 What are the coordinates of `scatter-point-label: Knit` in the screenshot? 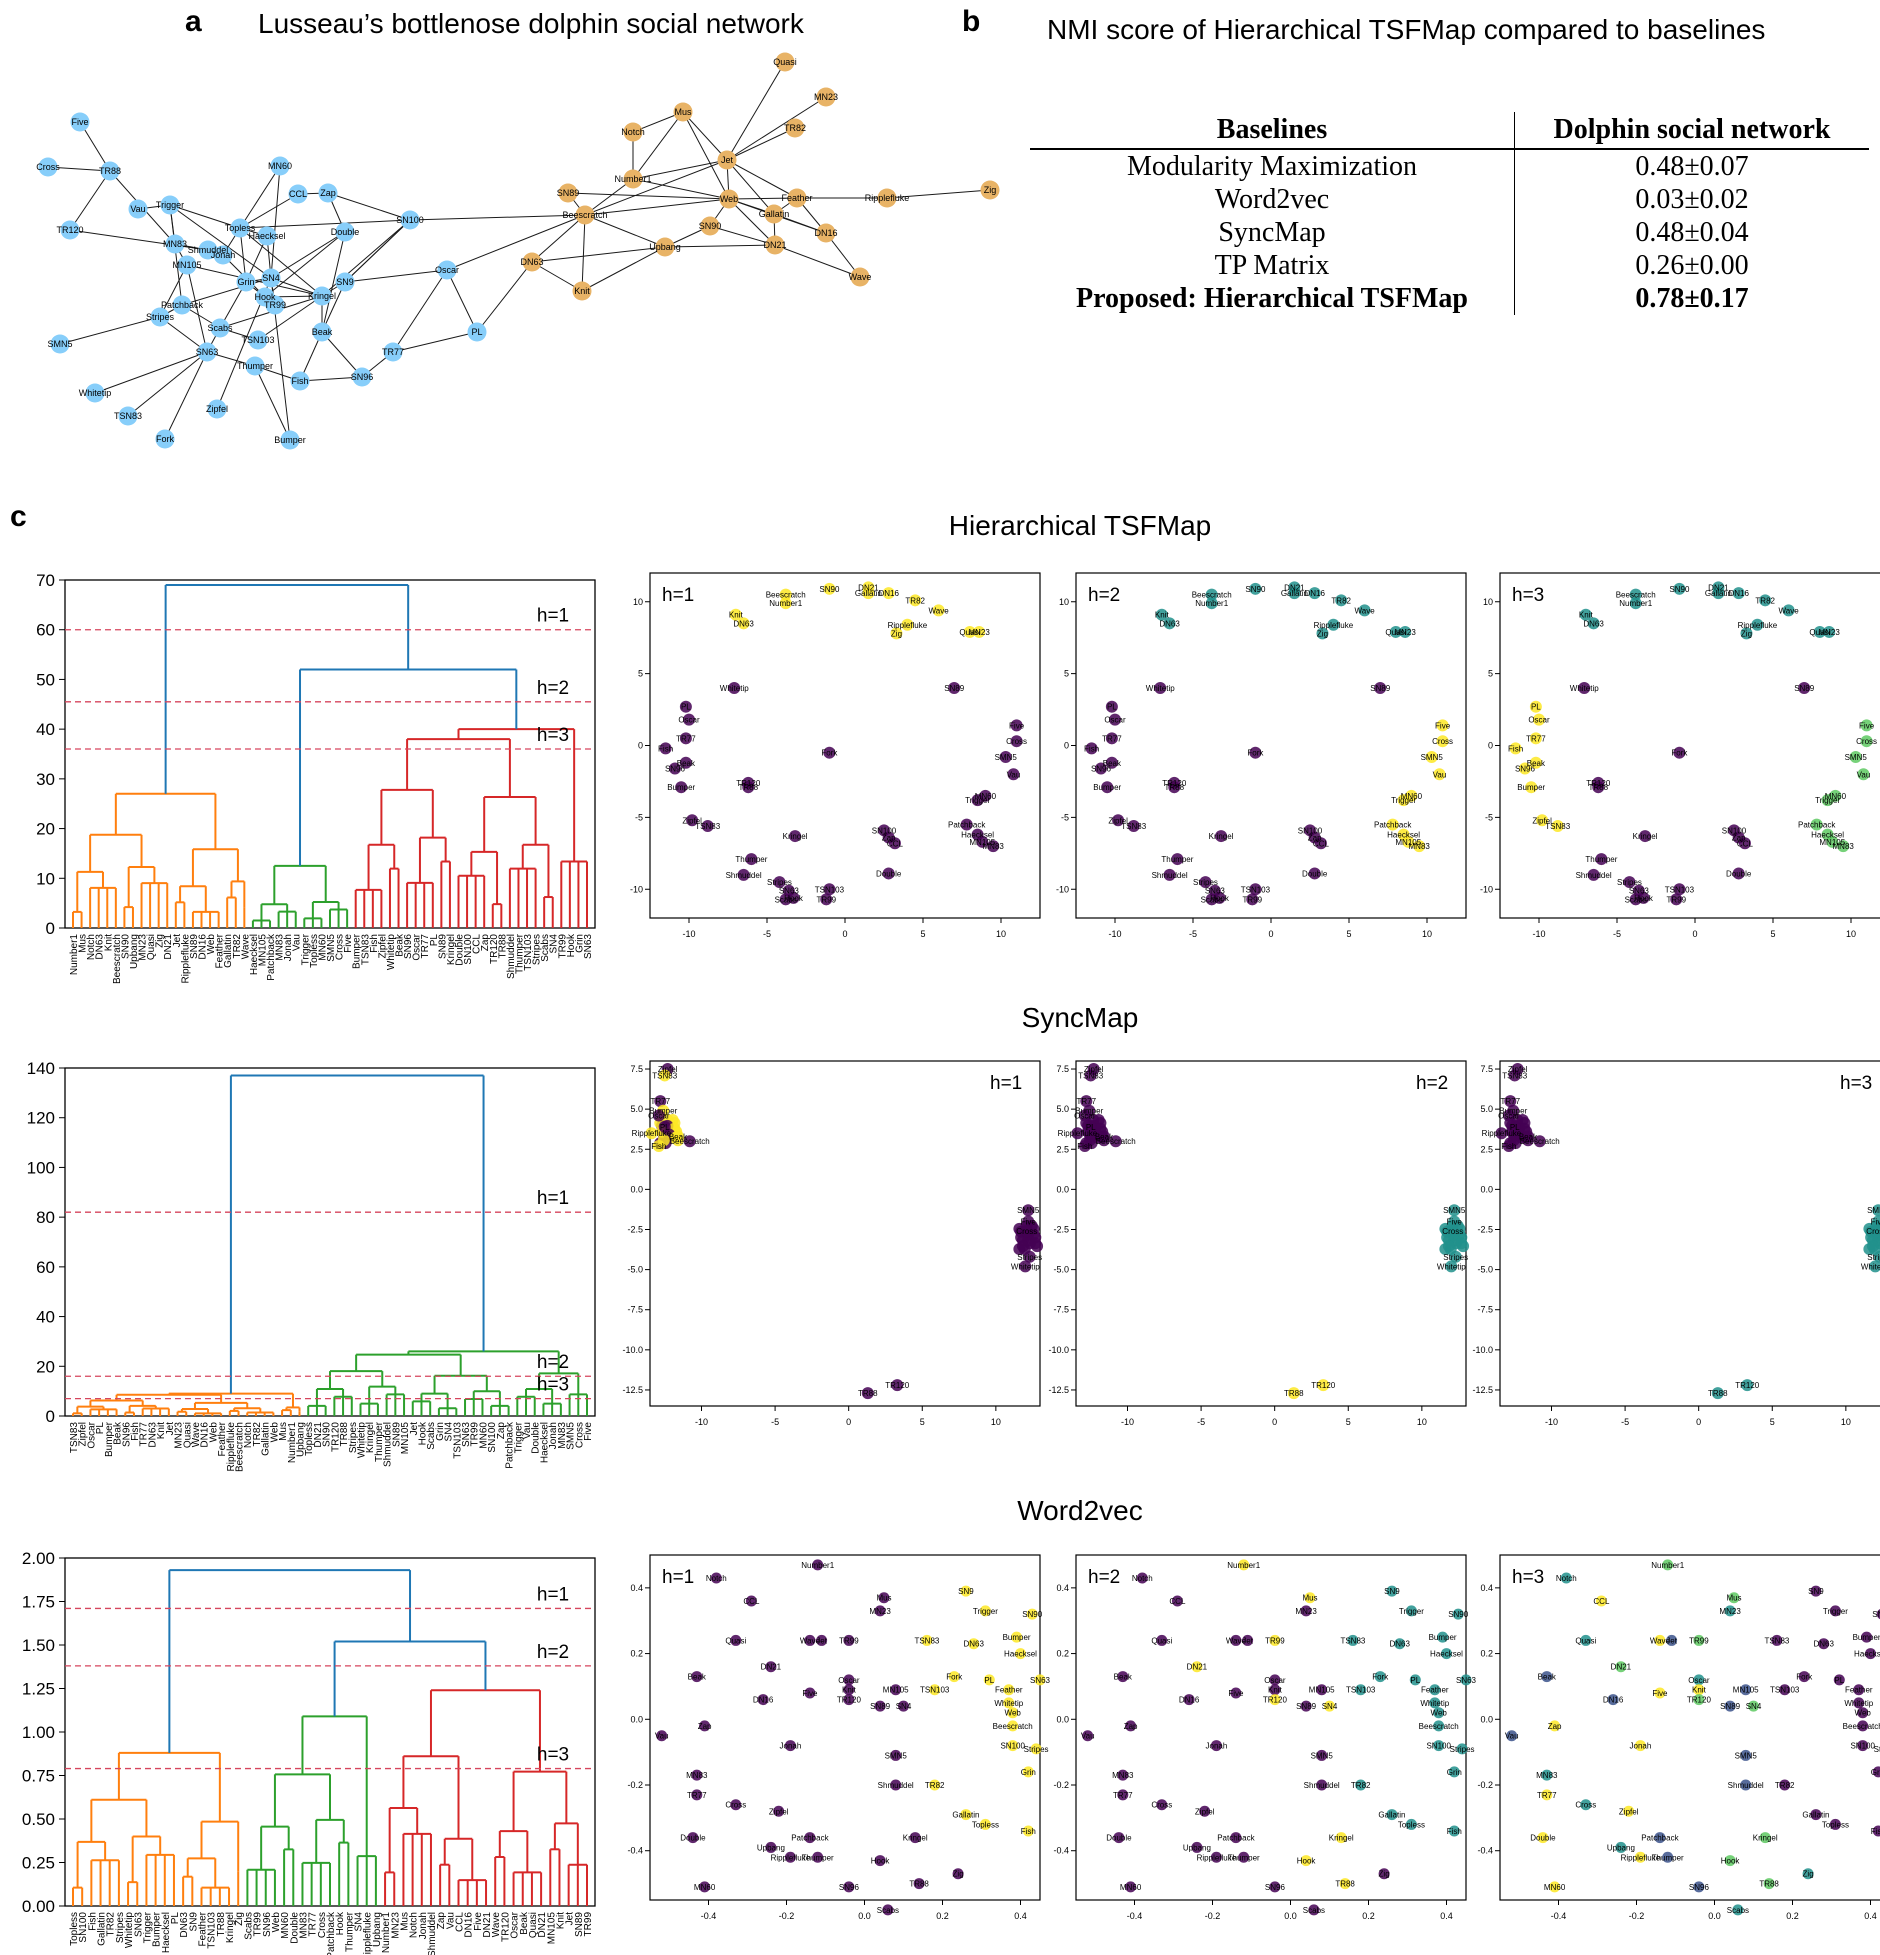 It's located at (849, 1690).